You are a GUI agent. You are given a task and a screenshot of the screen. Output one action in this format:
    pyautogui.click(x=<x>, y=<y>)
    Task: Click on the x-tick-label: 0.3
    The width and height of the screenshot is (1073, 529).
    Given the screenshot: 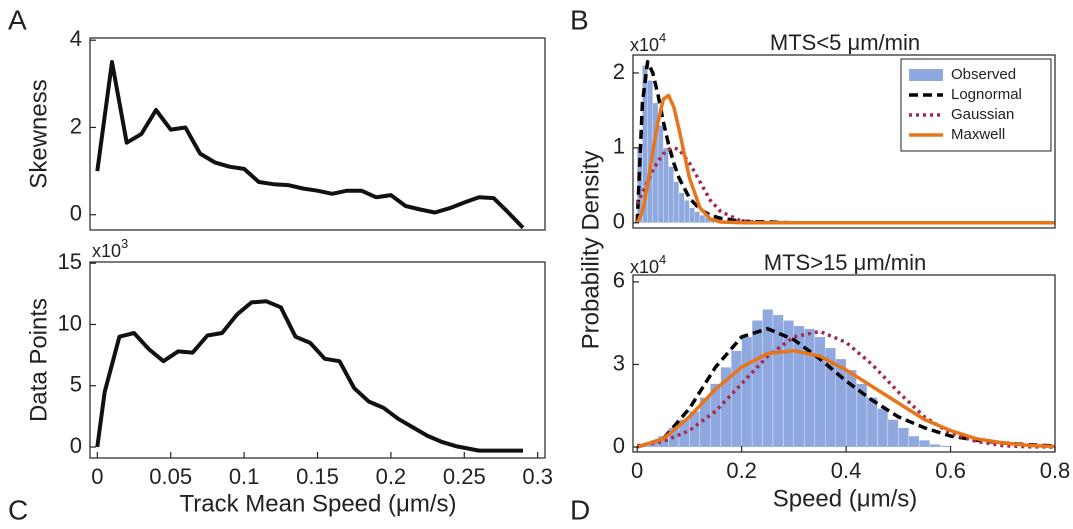 What is the action you would take?
    pyautogui.click(x=537, y=476)
    